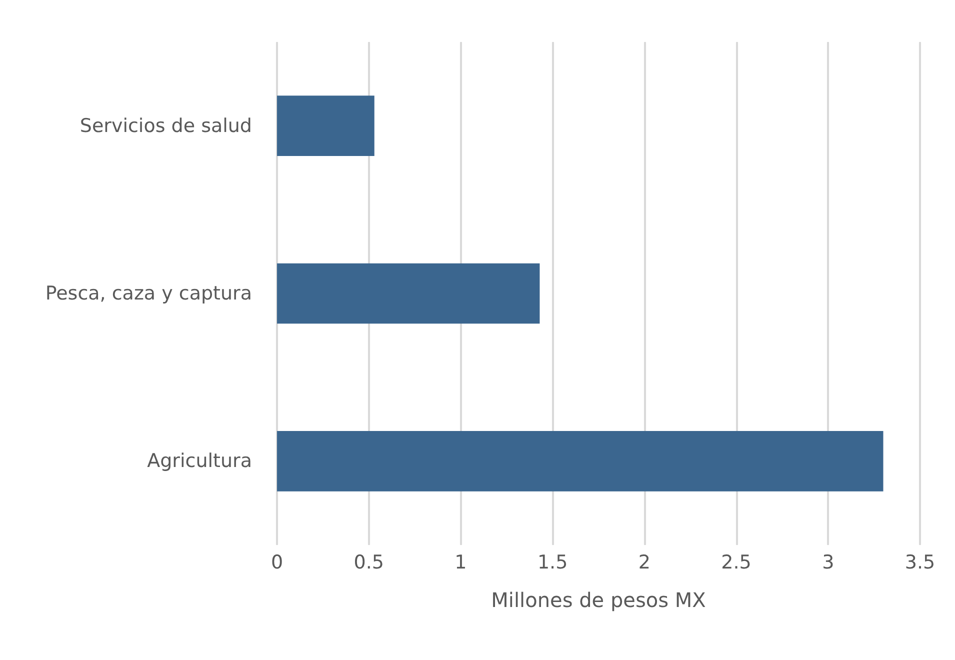  I want to click on y-tick-label: Servicios de salud, so click(166, 125).